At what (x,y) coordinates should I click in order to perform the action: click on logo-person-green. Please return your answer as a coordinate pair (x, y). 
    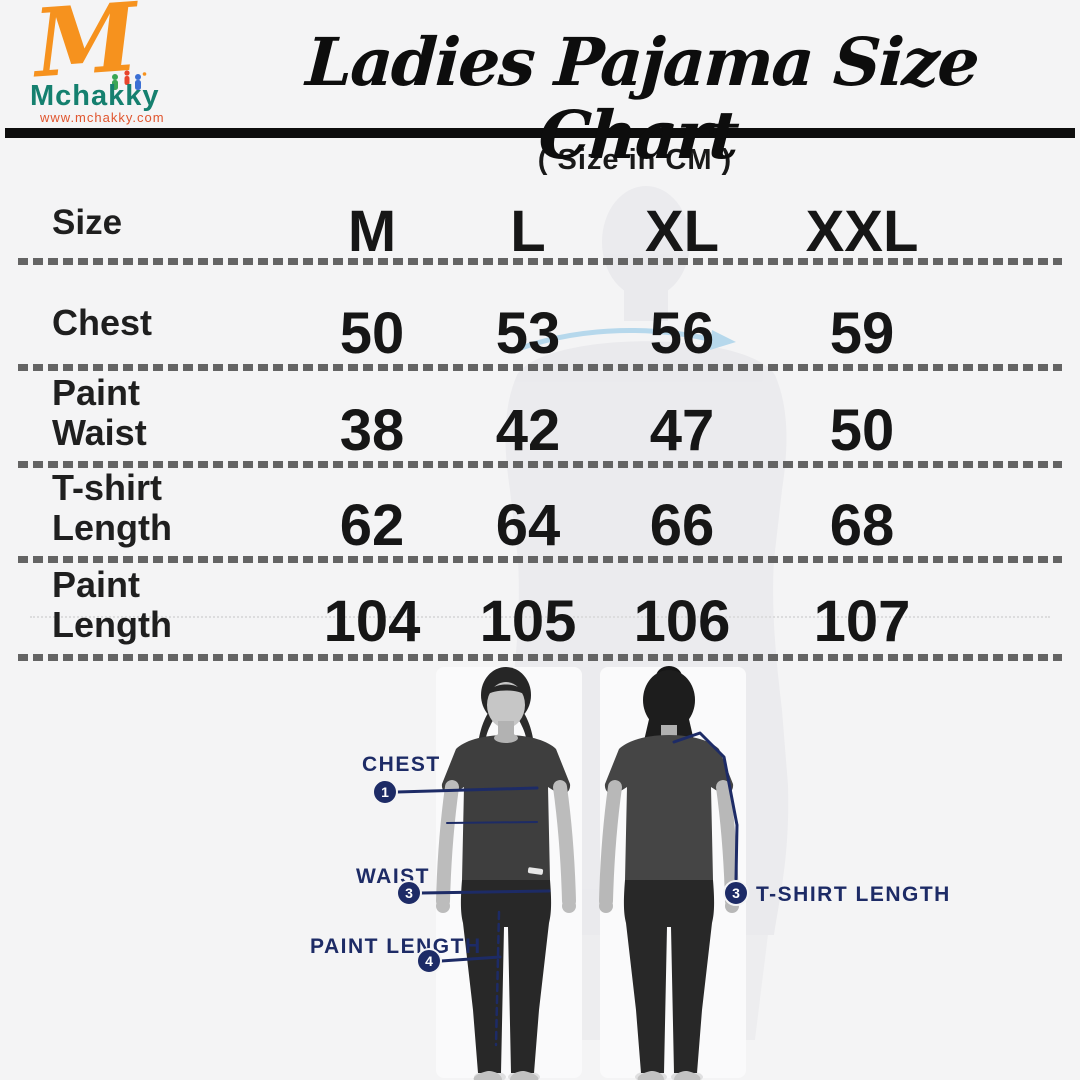
    Looking at the image, I should click on (115, 82).